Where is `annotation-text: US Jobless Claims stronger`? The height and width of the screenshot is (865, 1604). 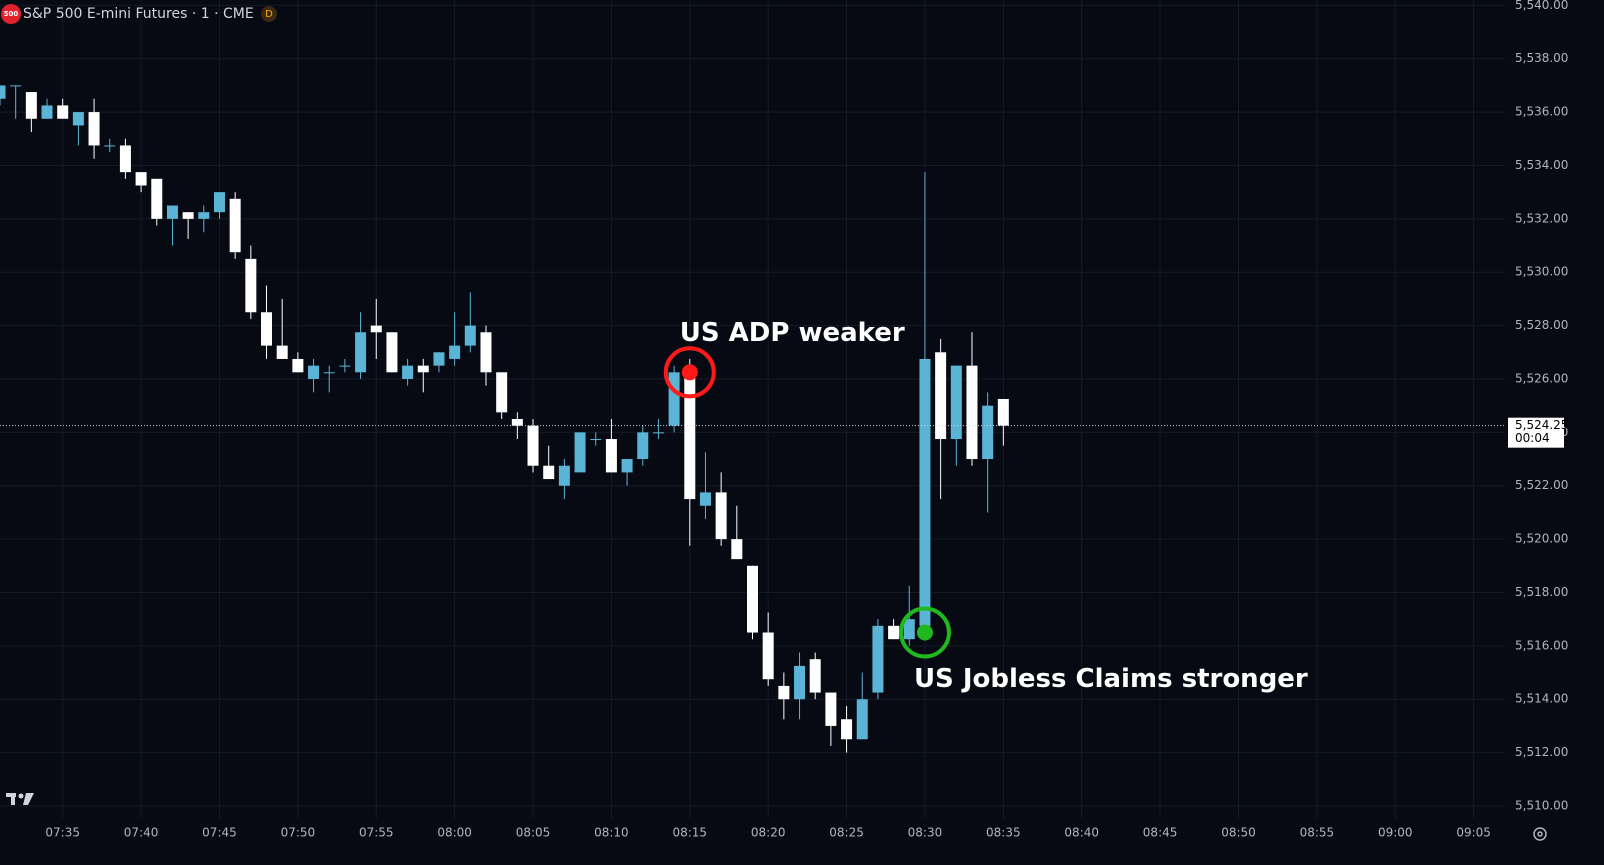
annotation-text: US Jobless Claims stronger is located at coordinates (1111, 679).